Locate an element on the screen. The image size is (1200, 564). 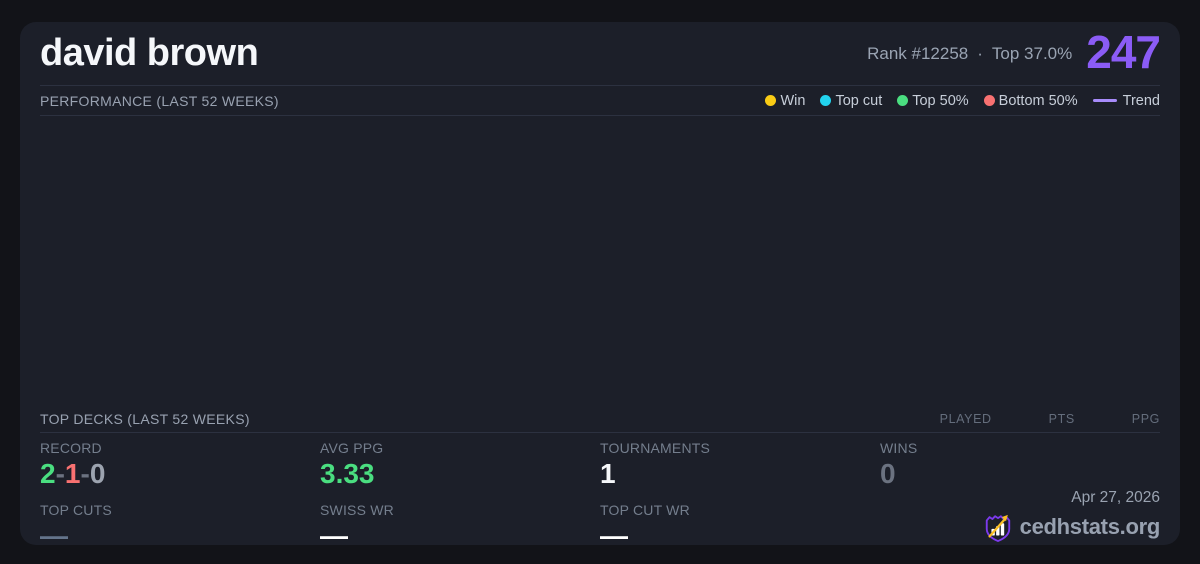
site-branding: cedhstats.org is located at coordinates (1071, 527).